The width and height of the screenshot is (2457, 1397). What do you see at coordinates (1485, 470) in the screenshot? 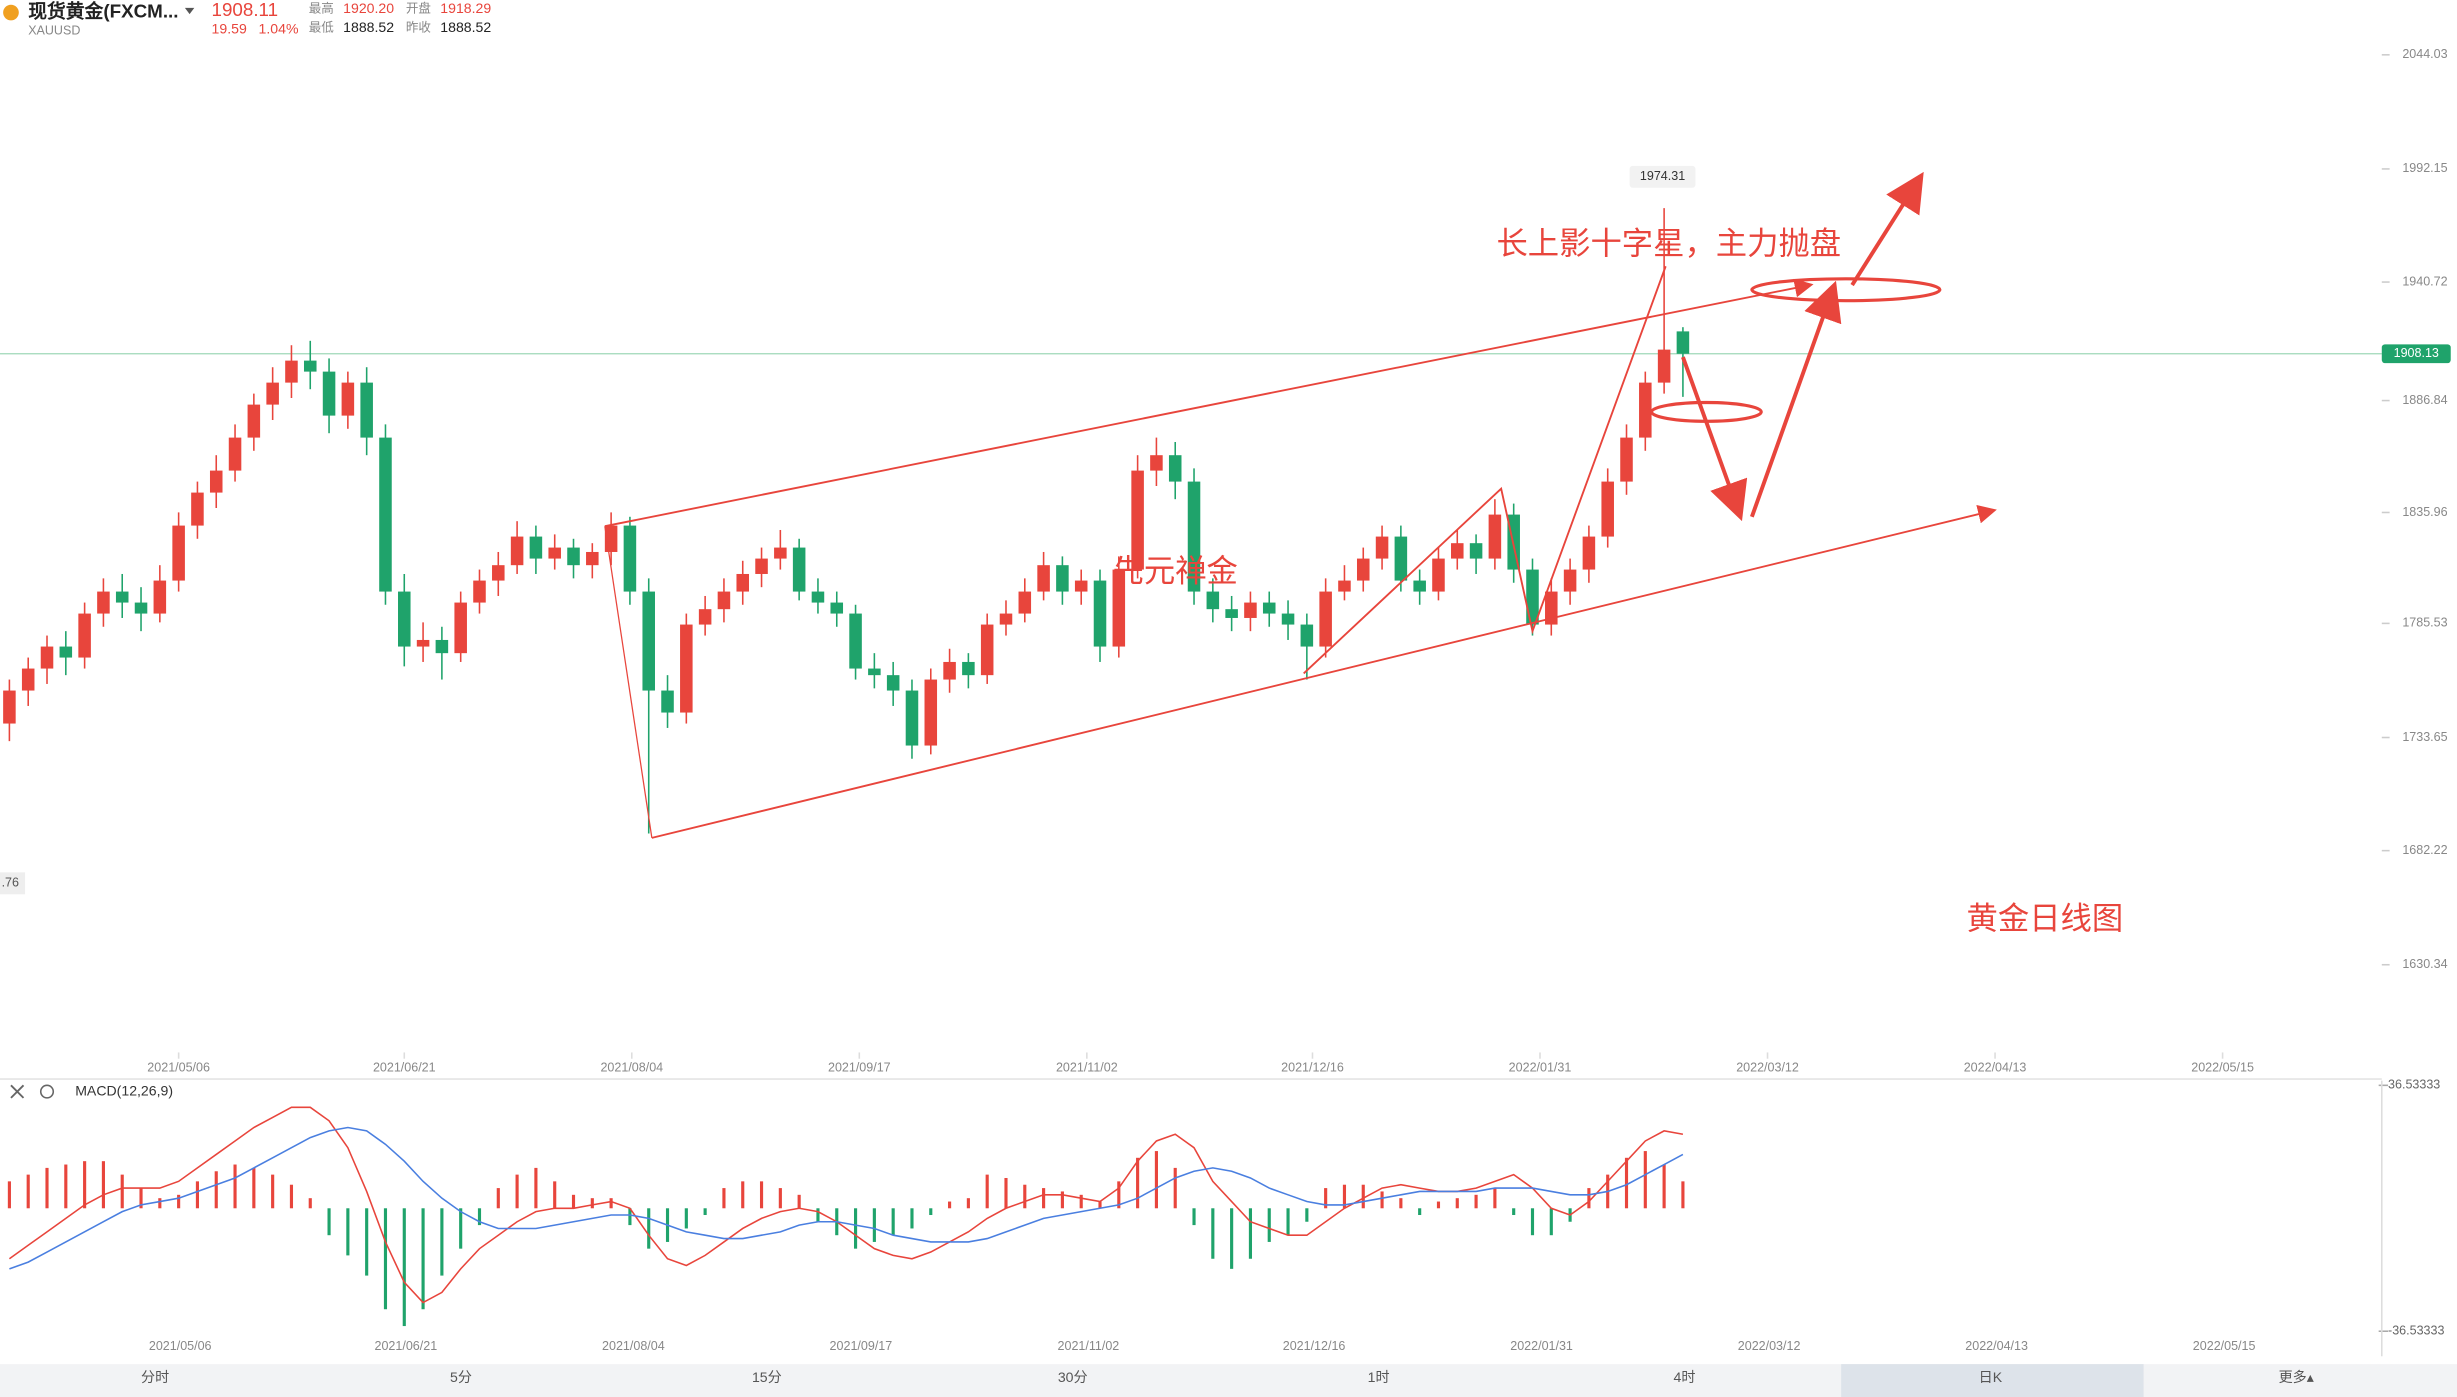
I see `trend-line` at bounding box center [1485, 470].